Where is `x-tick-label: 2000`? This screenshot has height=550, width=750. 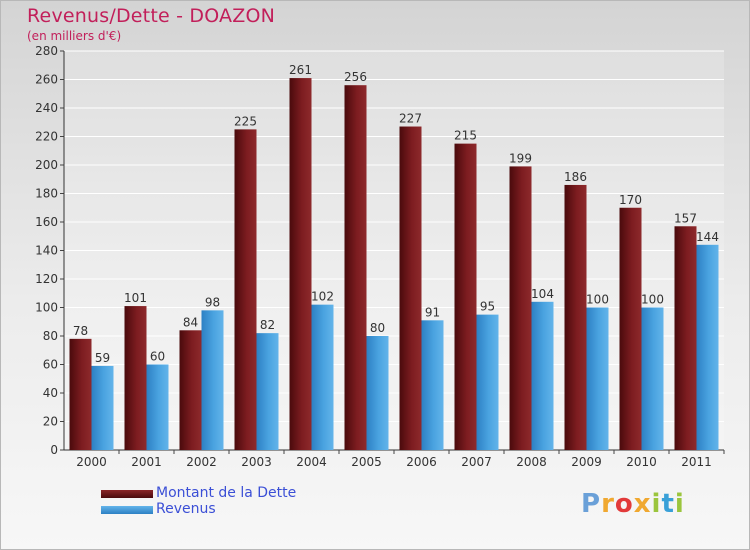
x-tick-label: 2000 is located at coordinates (91, 462).